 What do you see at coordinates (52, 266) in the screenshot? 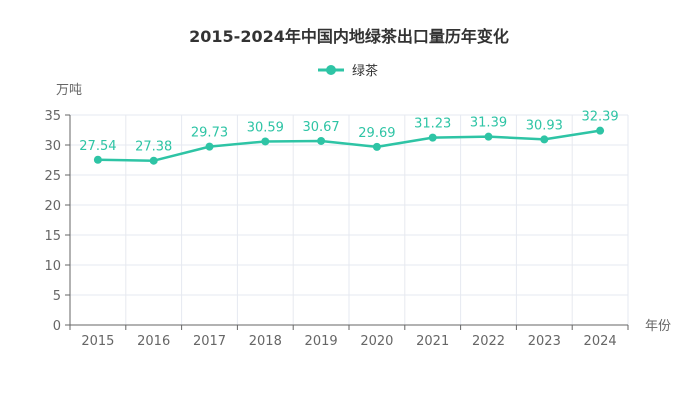
I see `y-tick-label: 10` at bounding box center [52, 266].